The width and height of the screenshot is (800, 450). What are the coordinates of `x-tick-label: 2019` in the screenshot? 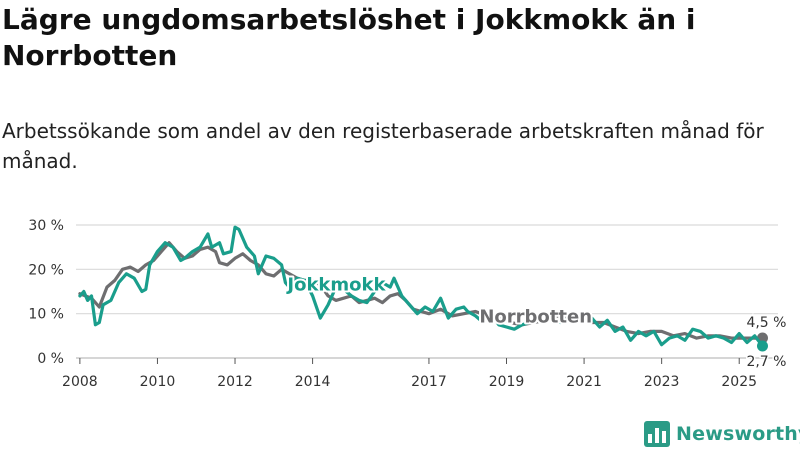 It's located at (507, 382).